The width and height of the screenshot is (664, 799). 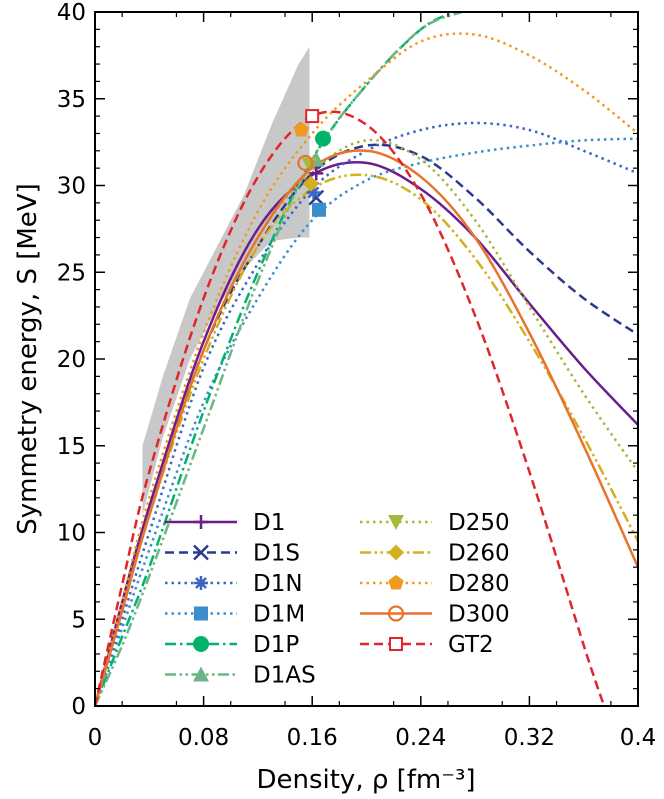 I want to click on legend-entry-d1m: D1M, so click(x=235, y=615).